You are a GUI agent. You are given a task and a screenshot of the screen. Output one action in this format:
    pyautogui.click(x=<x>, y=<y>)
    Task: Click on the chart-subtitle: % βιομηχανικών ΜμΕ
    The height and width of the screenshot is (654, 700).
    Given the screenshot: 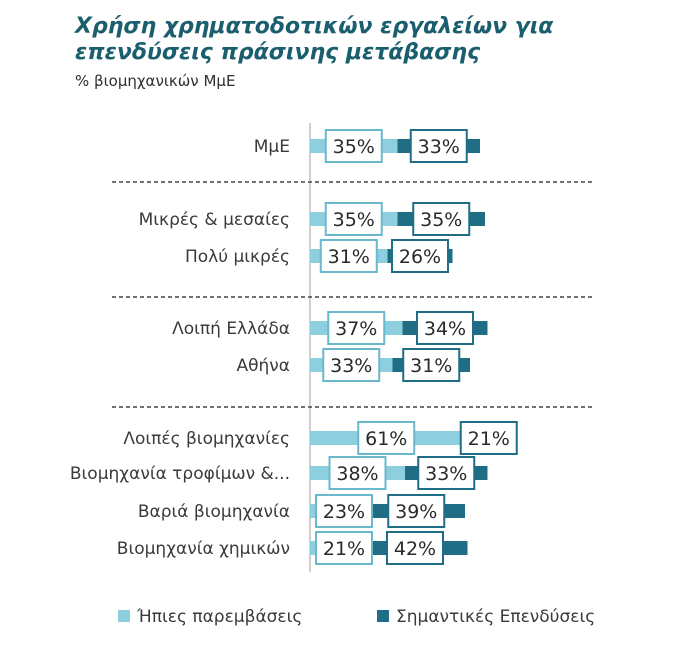 What is the action you would take?
    pyautogui.click(x=155, y=81)
    